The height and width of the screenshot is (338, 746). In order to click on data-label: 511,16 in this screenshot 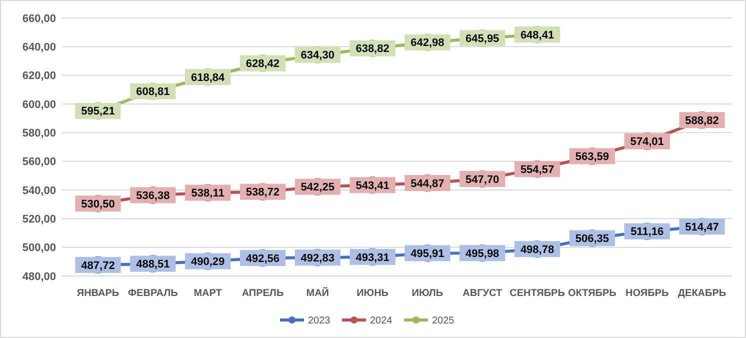, I will do `click(647, 232)`.